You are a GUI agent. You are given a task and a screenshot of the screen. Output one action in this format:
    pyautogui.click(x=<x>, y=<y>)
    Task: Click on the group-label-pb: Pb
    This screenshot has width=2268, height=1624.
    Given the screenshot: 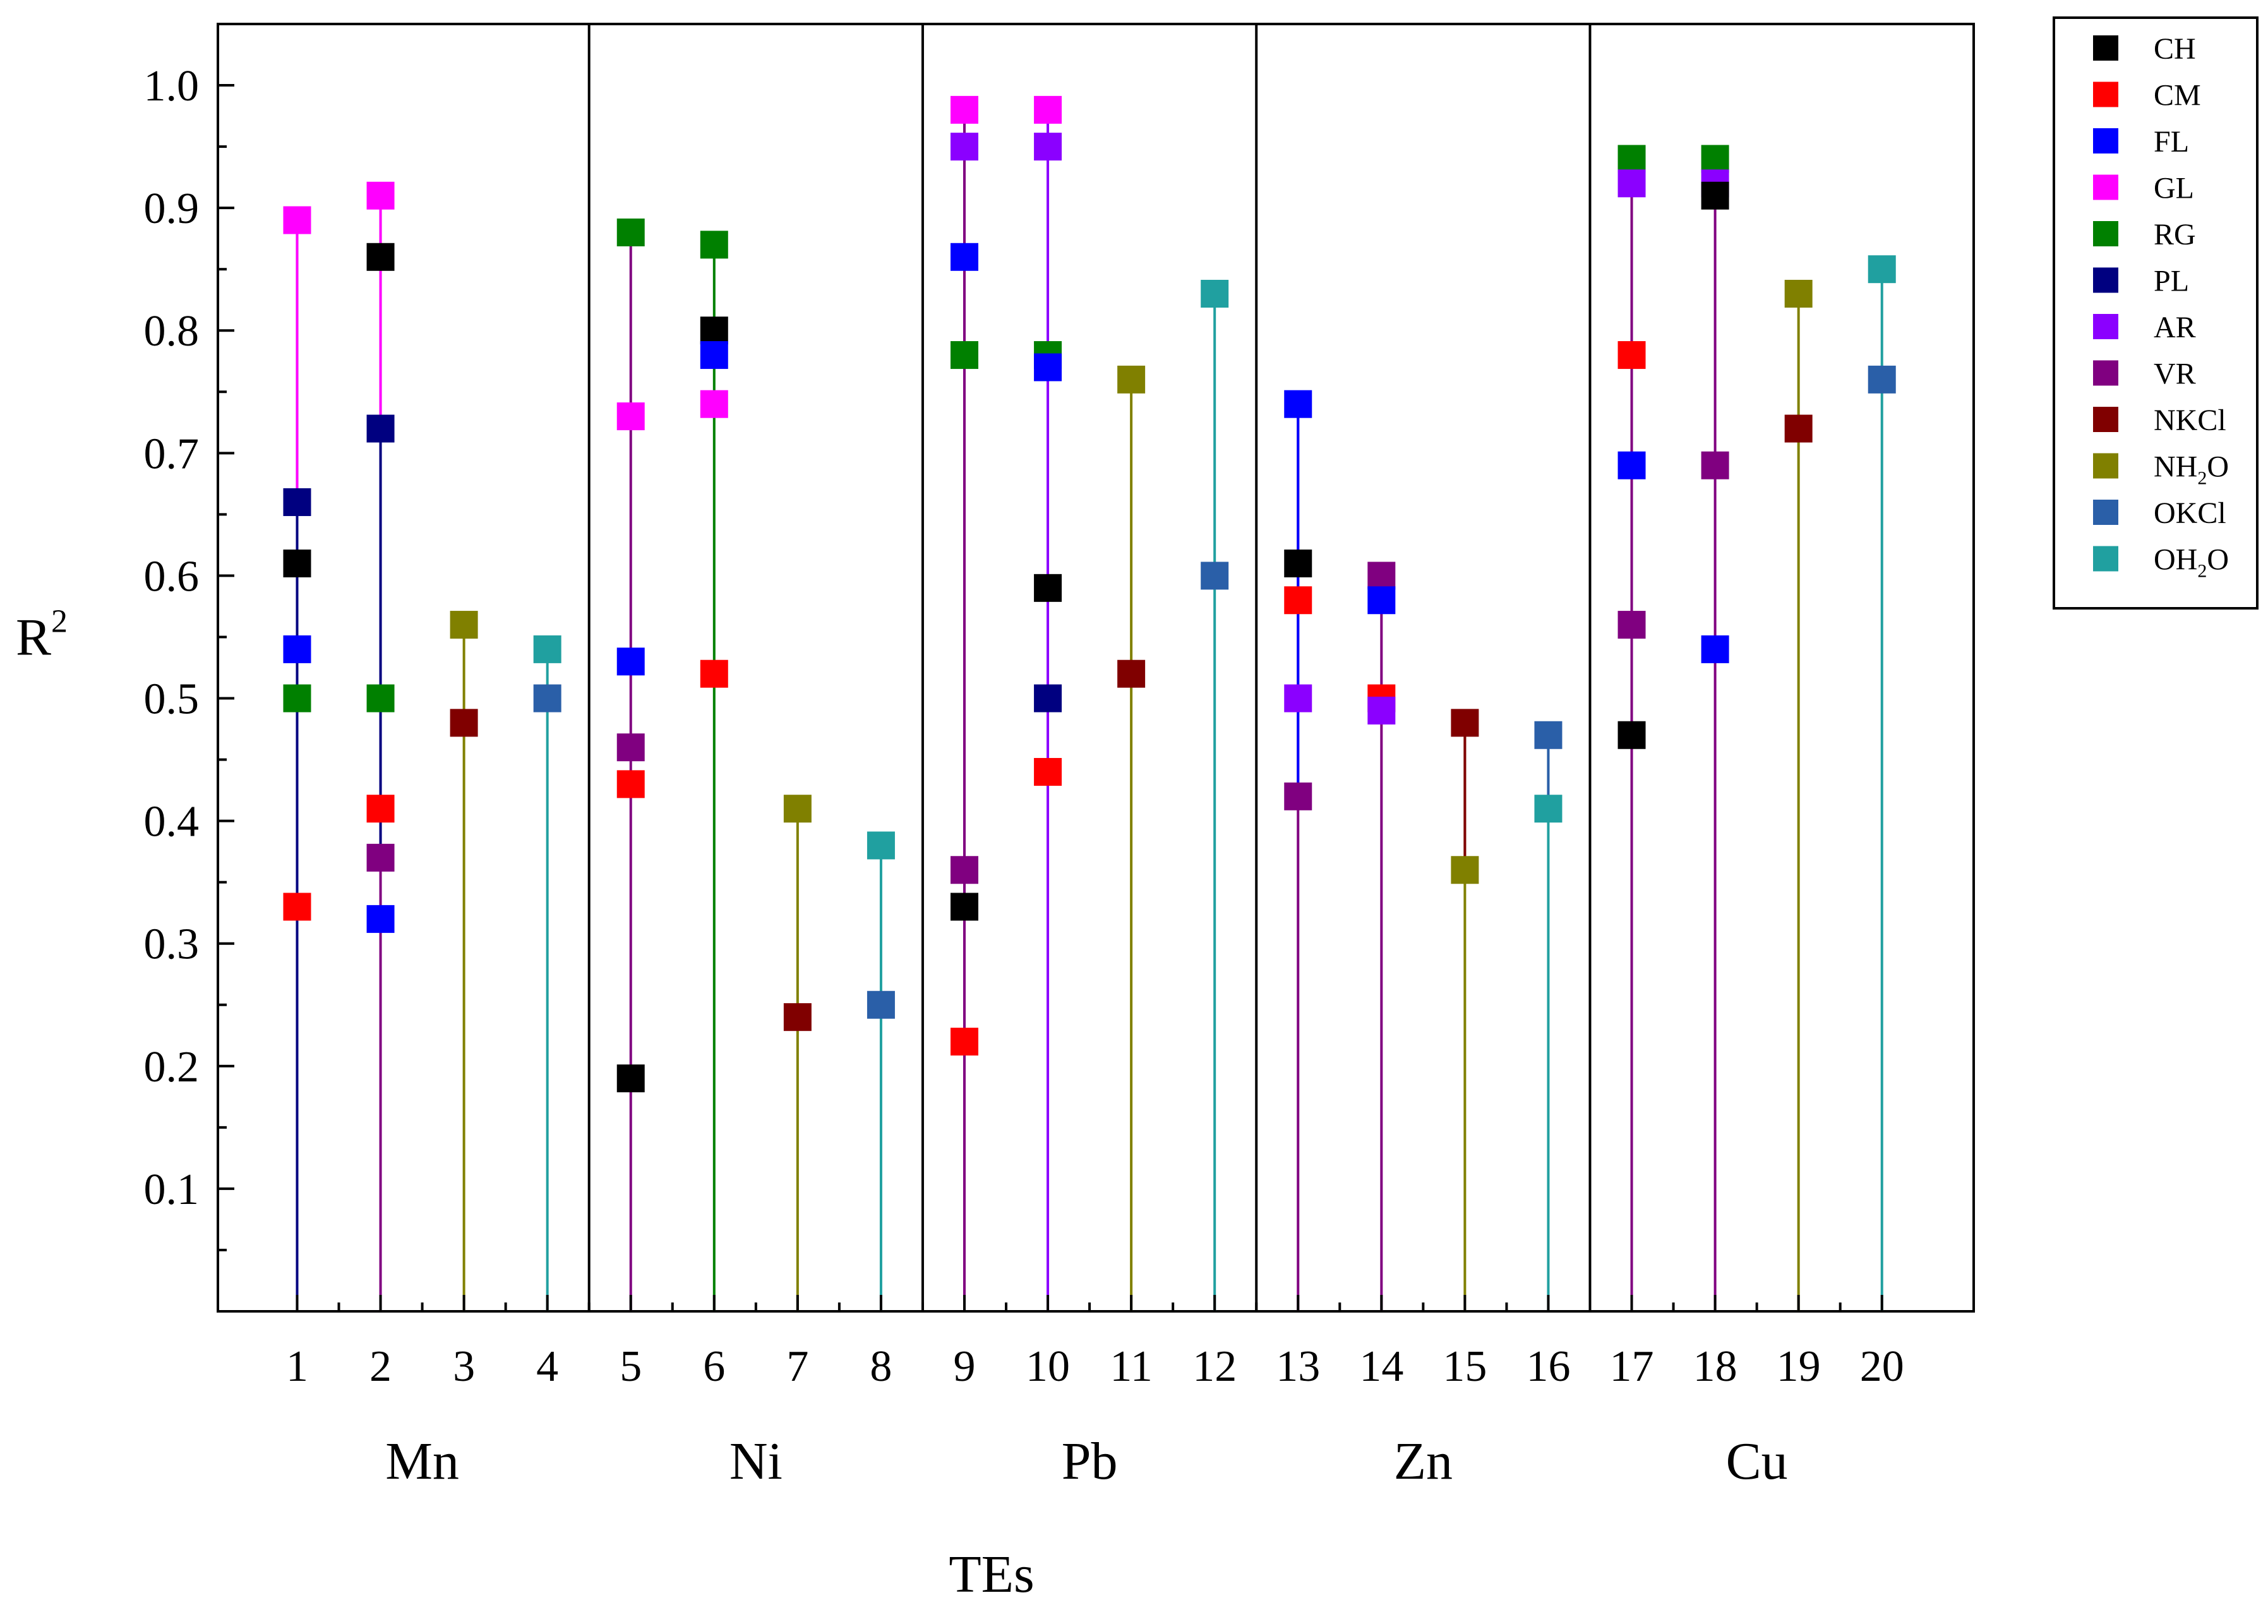 What is the action you would take?
    pyautogui.click(x=1090, y=1461)
    